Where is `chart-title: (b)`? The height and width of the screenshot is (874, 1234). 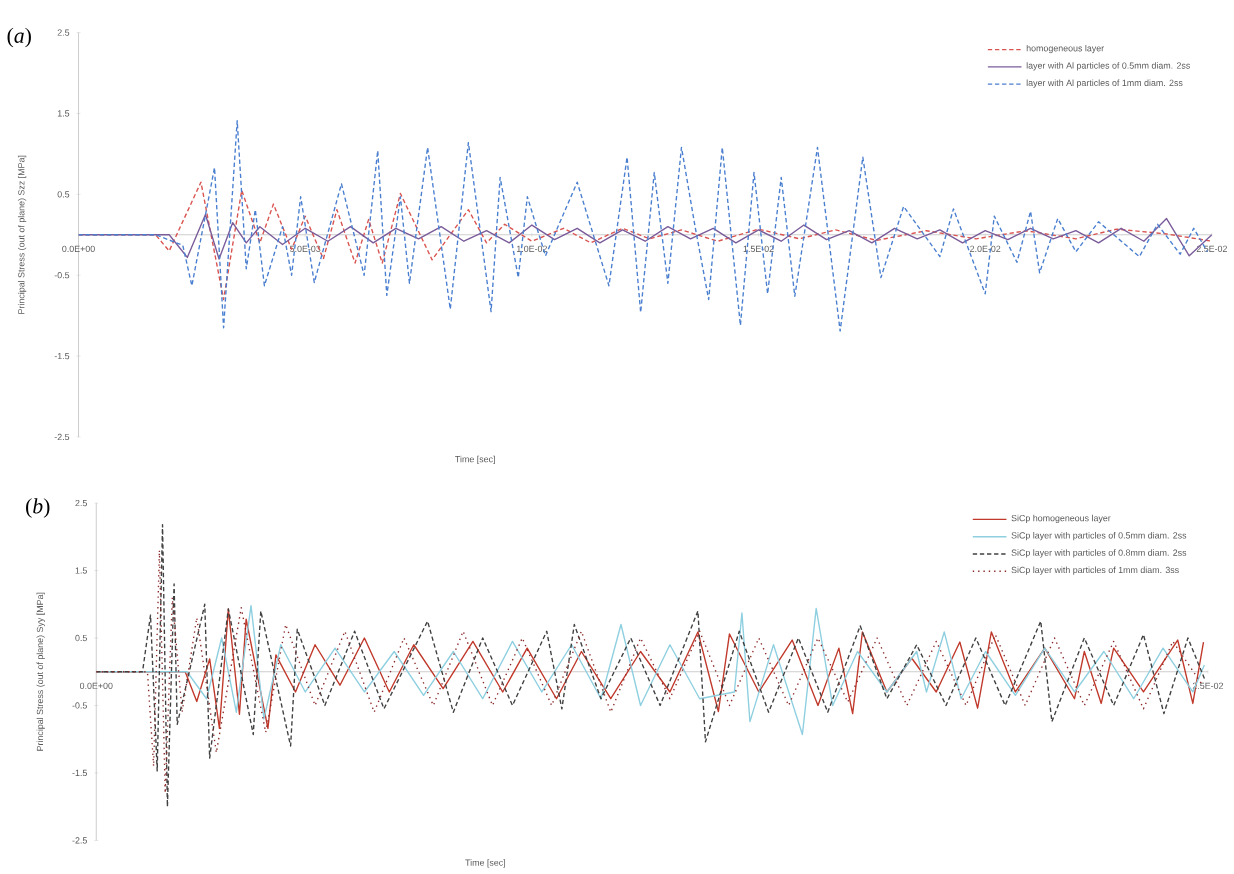 chart-title: (b) is located at coordinates (38, 508).